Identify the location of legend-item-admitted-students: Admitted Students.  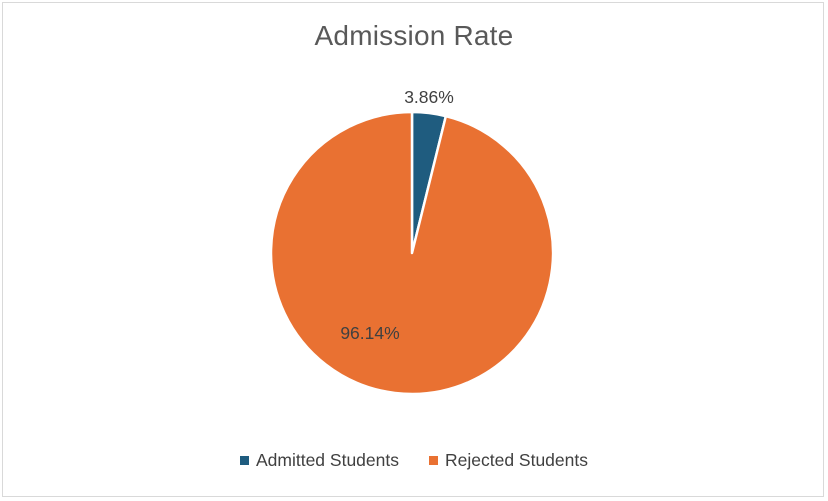
(319, 460).